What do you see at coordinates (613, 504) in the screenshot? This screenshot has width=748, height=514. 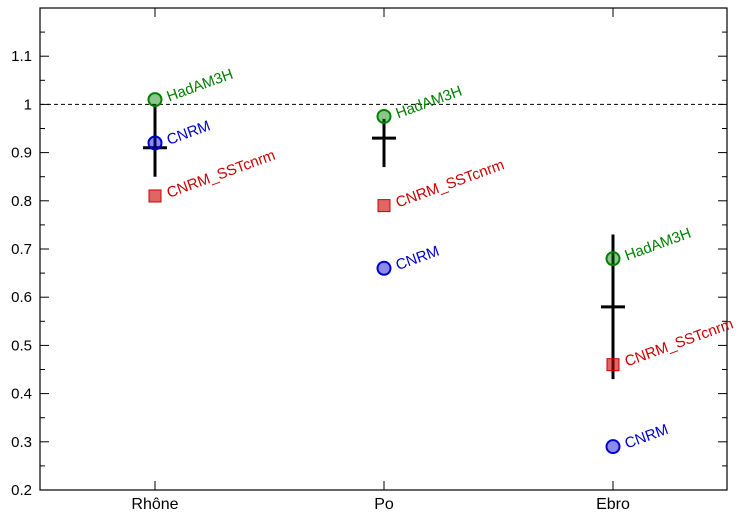 I see `x-category-label: Ebro` at bounding box center [613, 504].